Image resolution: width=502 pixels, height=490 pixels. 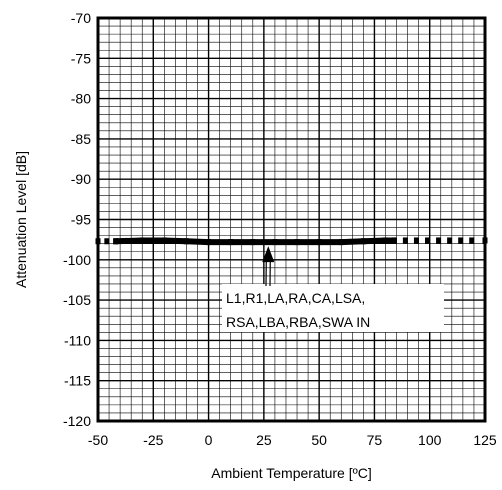 I want to click on y-tick-label: -75, so click(x=81, y=58).